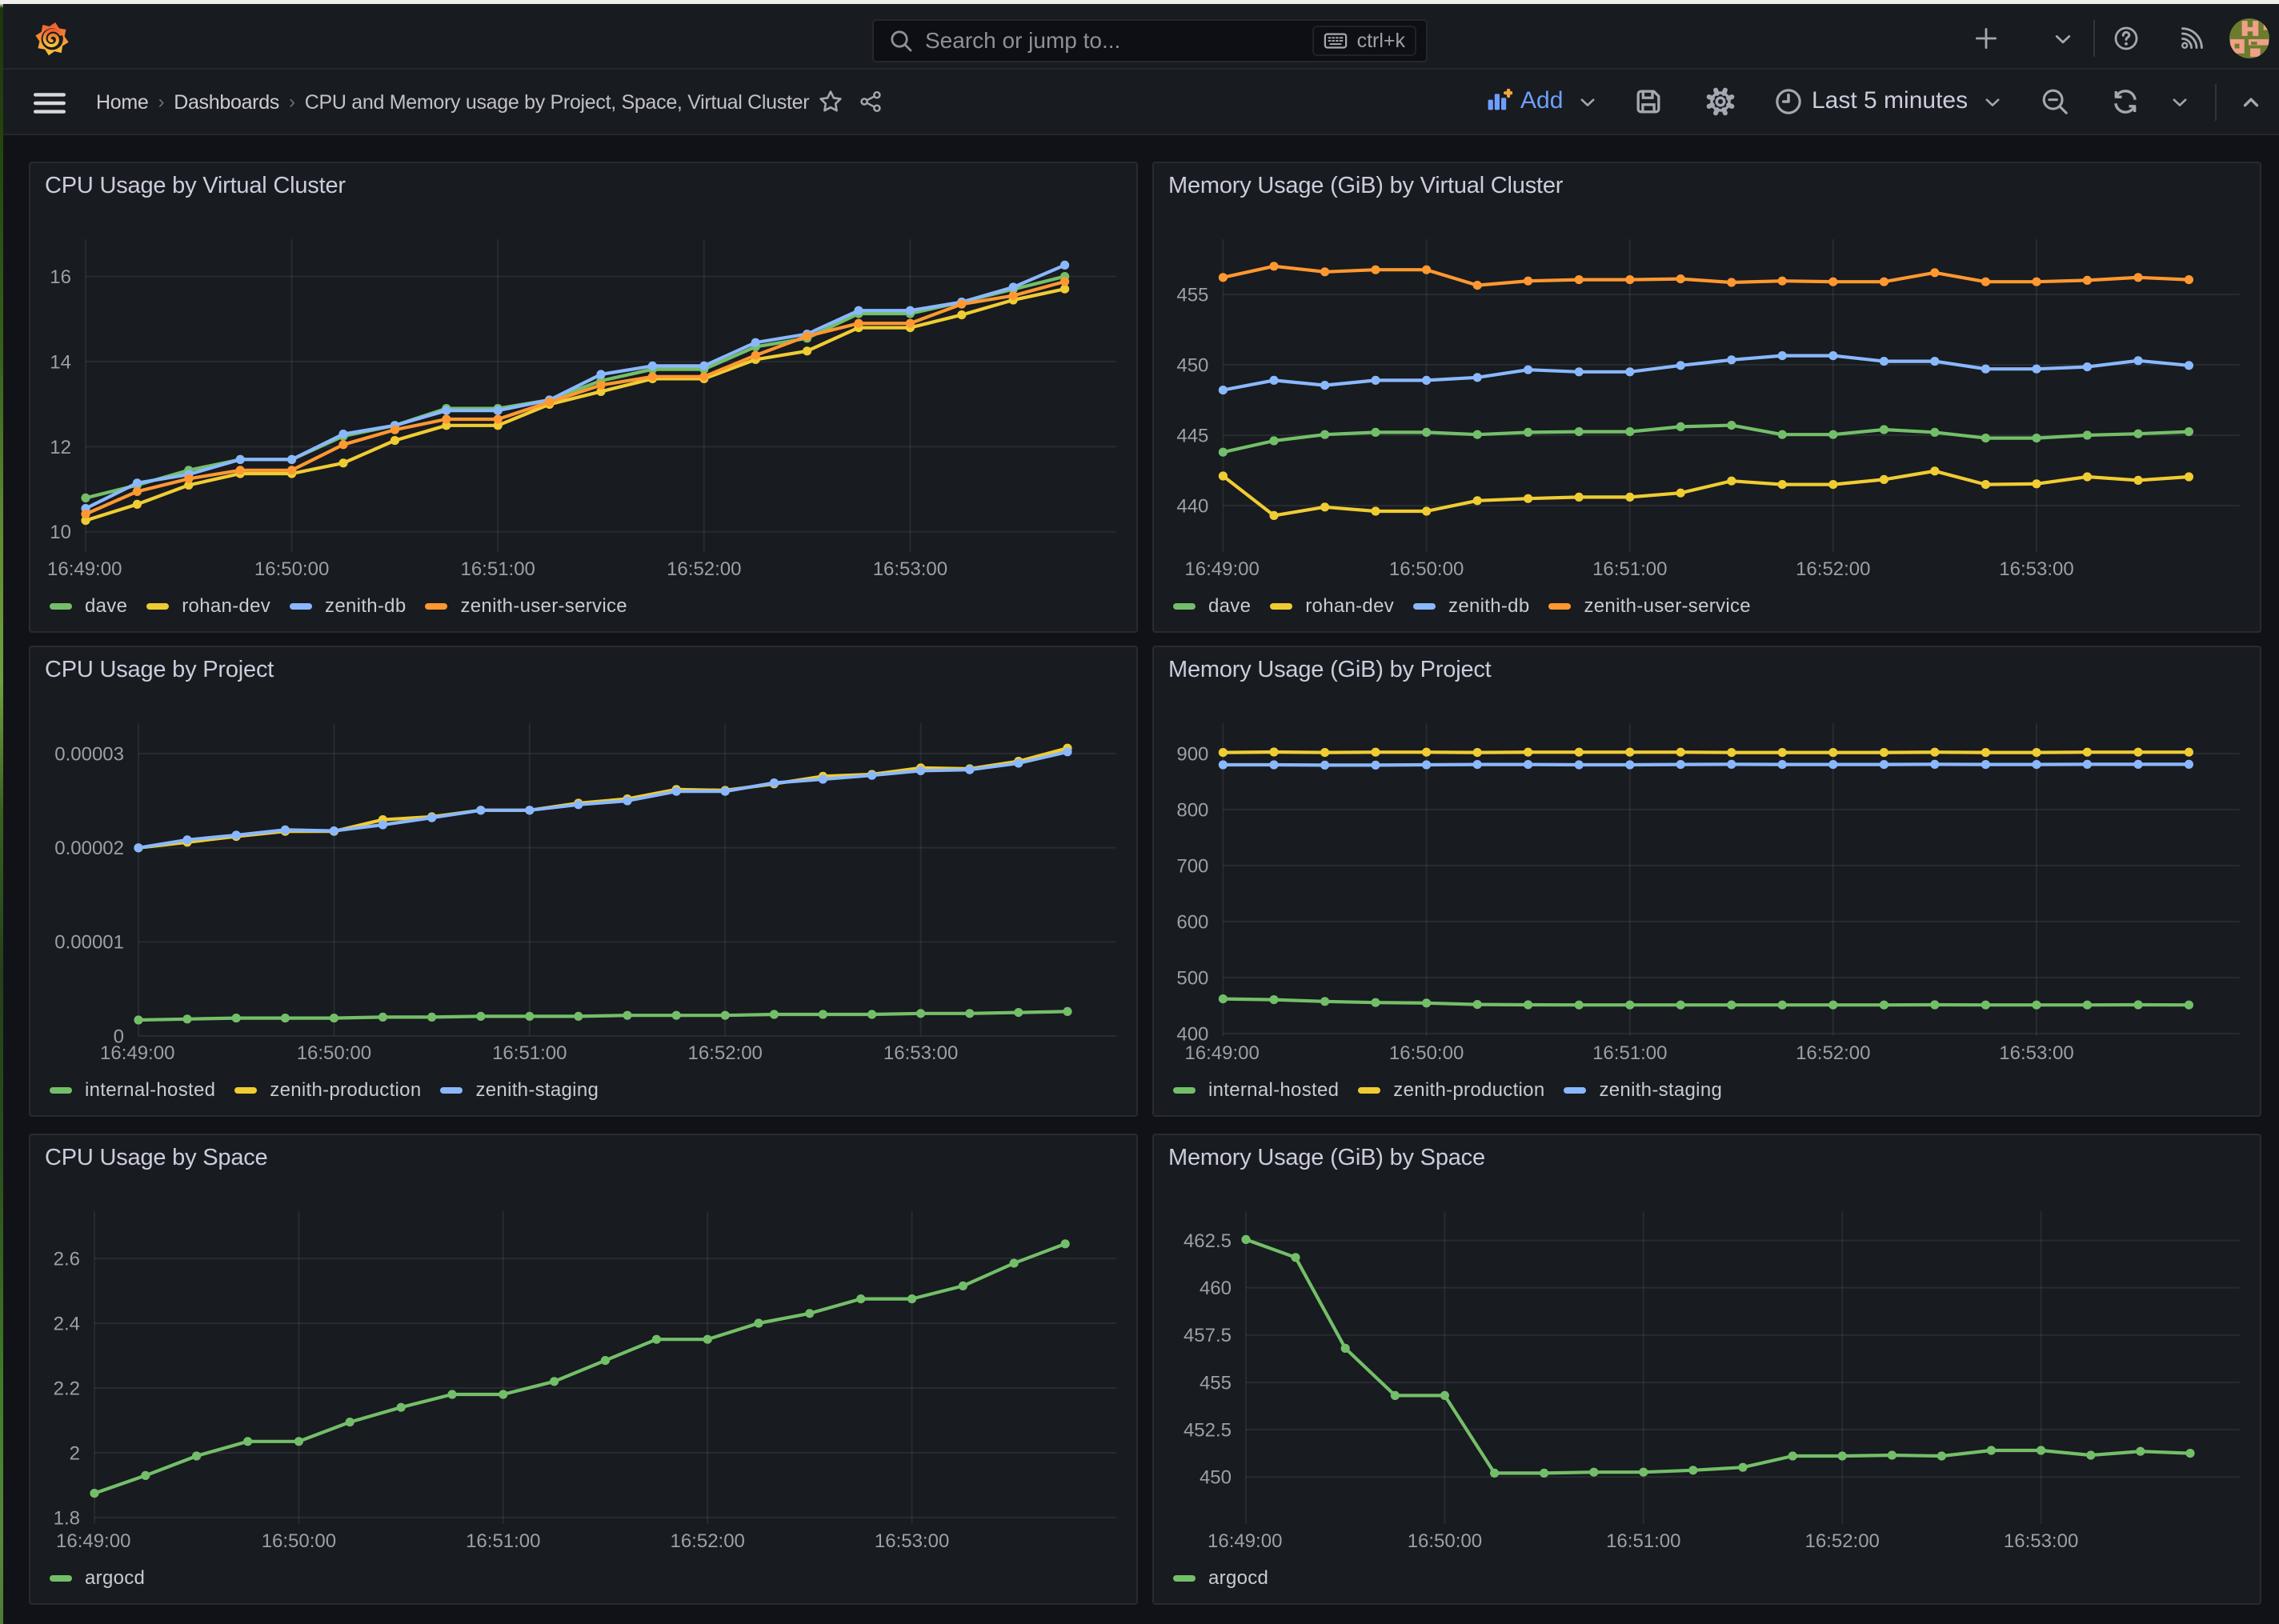 The width and height of the screenshot is (2279, 1624). Describe the element at coordinates (1192, 506) in the screenshot. I see `svg-text: 440` at that location.